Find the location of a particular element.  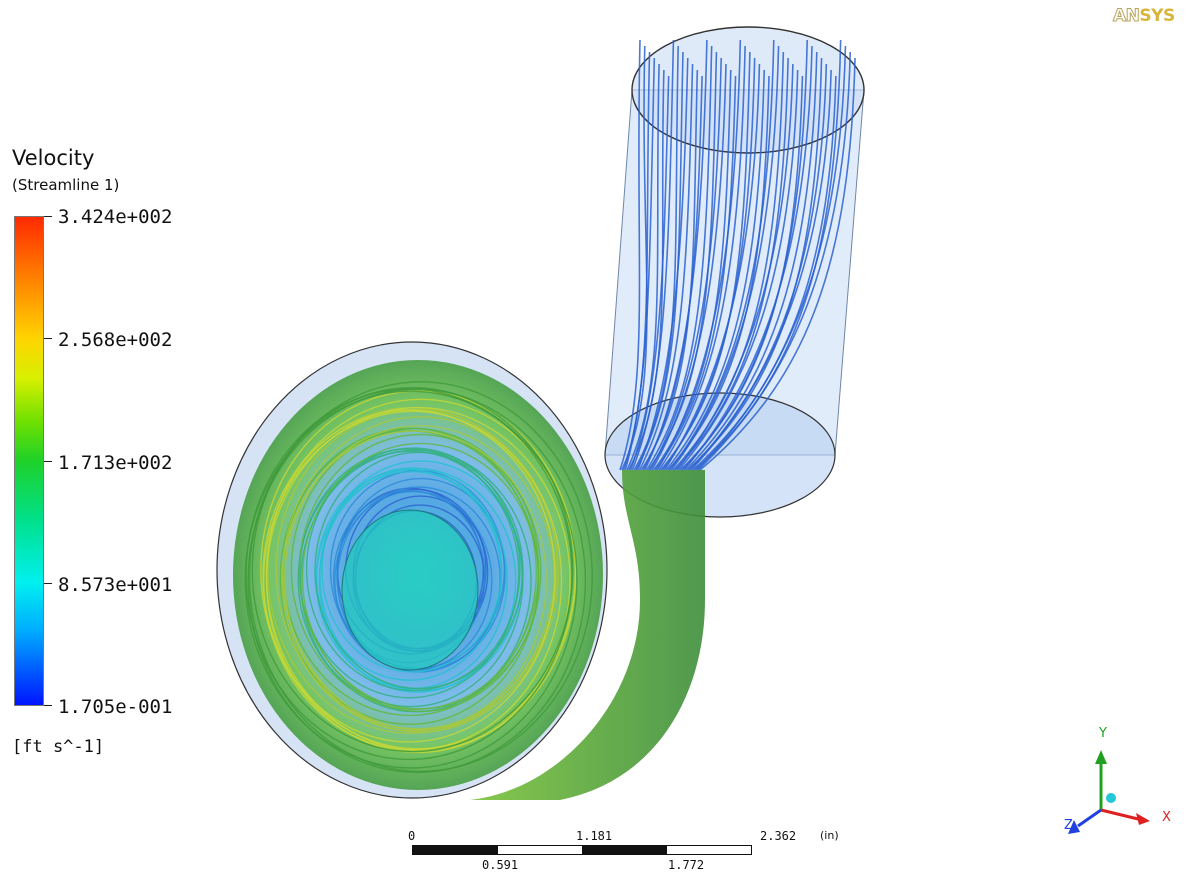

scale-label: 0 is located at coordinates (412, 836).